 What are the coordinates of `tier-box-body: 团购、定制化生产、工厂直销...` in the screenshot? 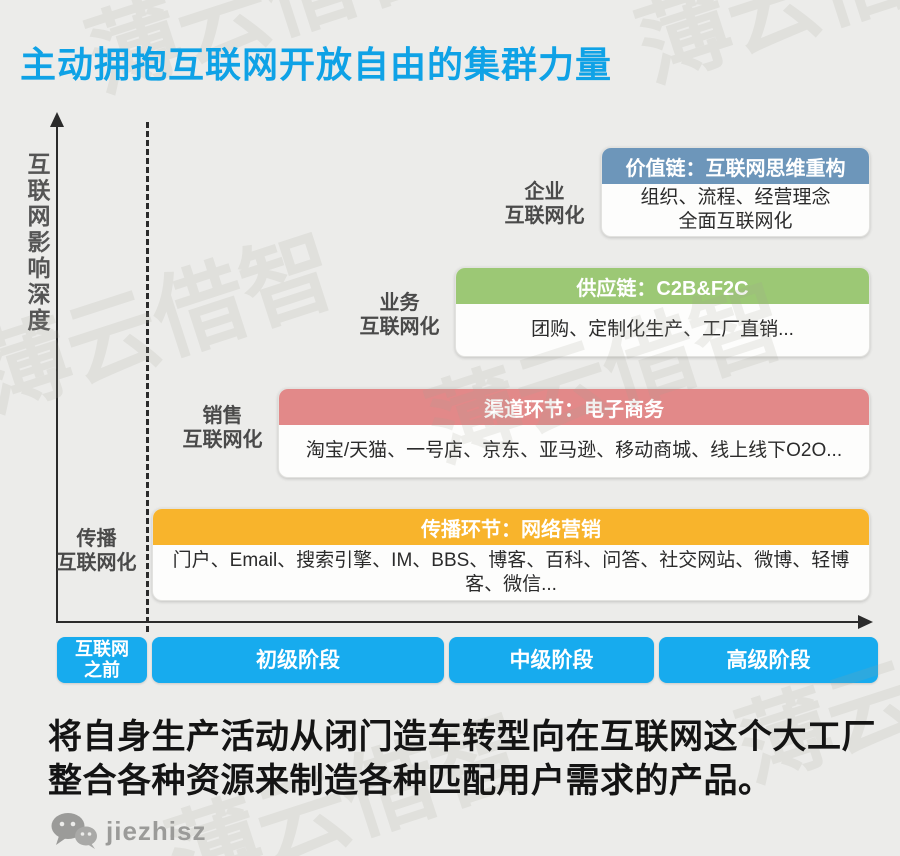 It's located at (662, 330).